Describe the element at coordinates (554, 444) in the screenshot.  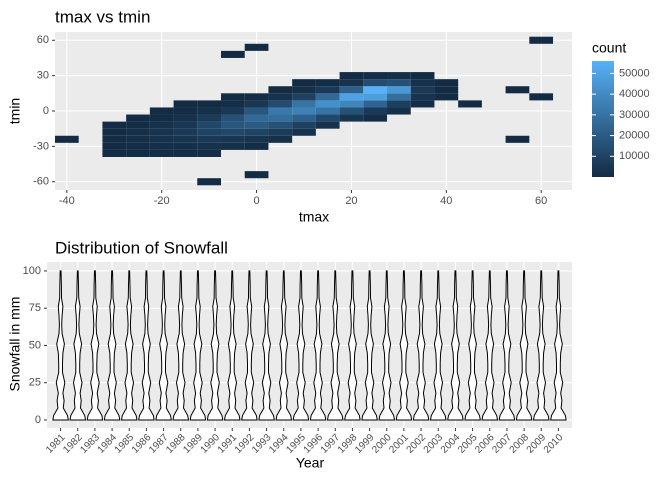
I see `x-tick-label: 2010` at that location.